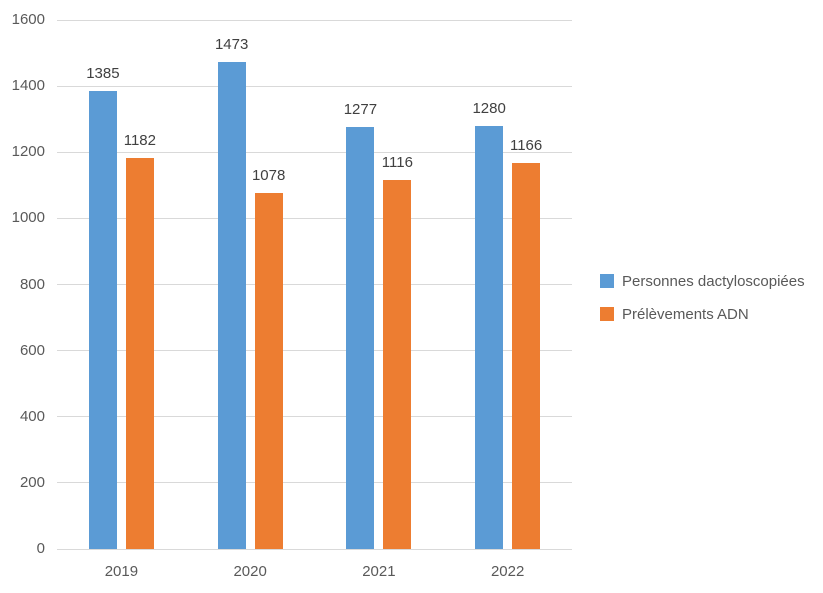 This screenshot has height=593, width=823. Describe the element at coordinates (139, 353) in the screenshot. I see `bar-series2-2019` at that location.